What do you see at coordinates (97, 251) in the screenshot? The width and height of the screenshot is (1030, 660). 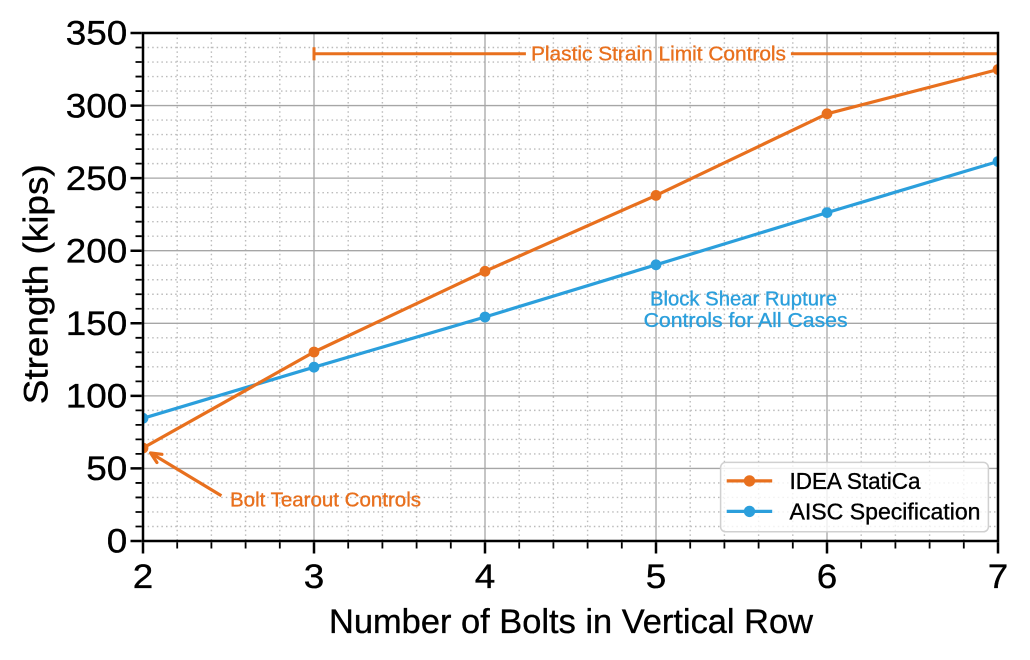 I see `svg-text: 200` at bounding box center [97, 251].